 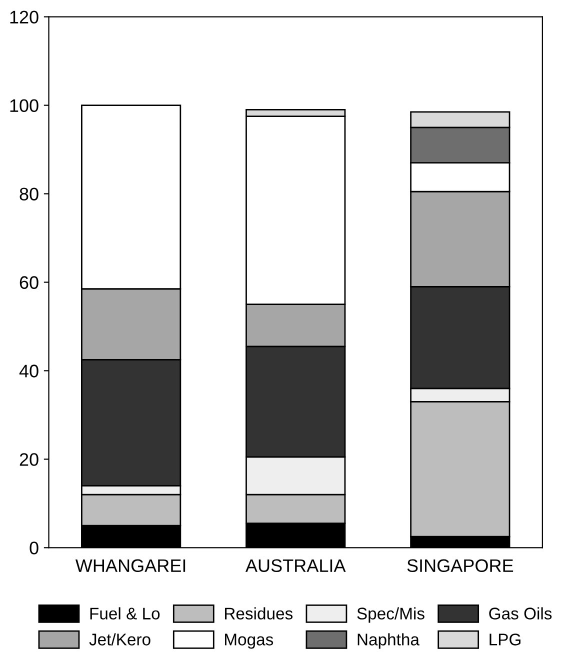 What do you see at coordinates (119, 639) in the screenshot?
I see `legend-label: Jet/Kero` at bounding box center [119, 639].